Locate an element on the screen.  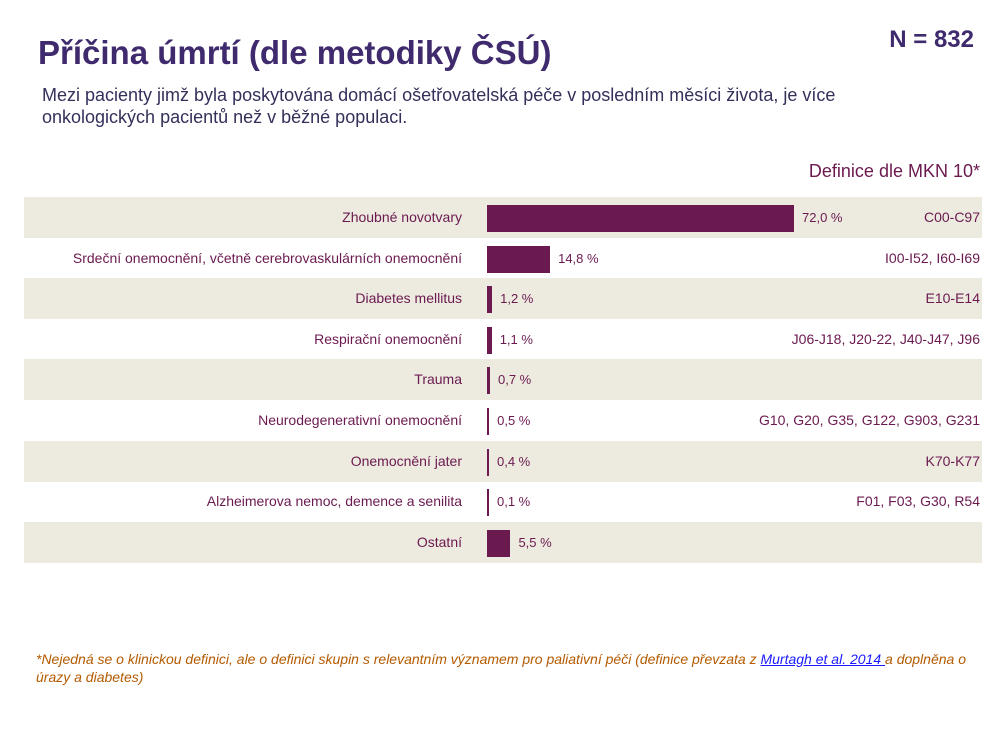
chart-row: Onemocnění jater 0,4 % K70-K77 is located at coordinates (503, 461).